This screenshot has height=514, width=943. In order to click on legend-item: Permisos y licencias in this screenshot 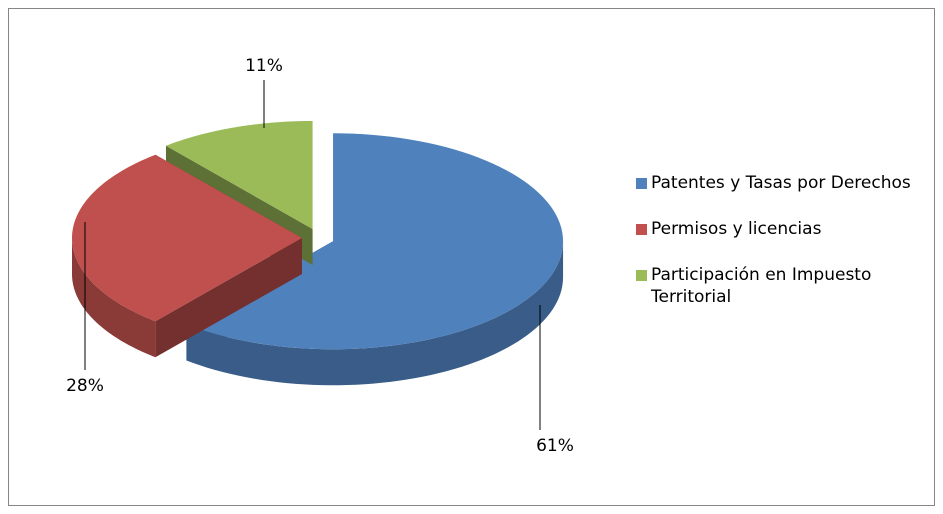, I will do `click(786, 229)`.